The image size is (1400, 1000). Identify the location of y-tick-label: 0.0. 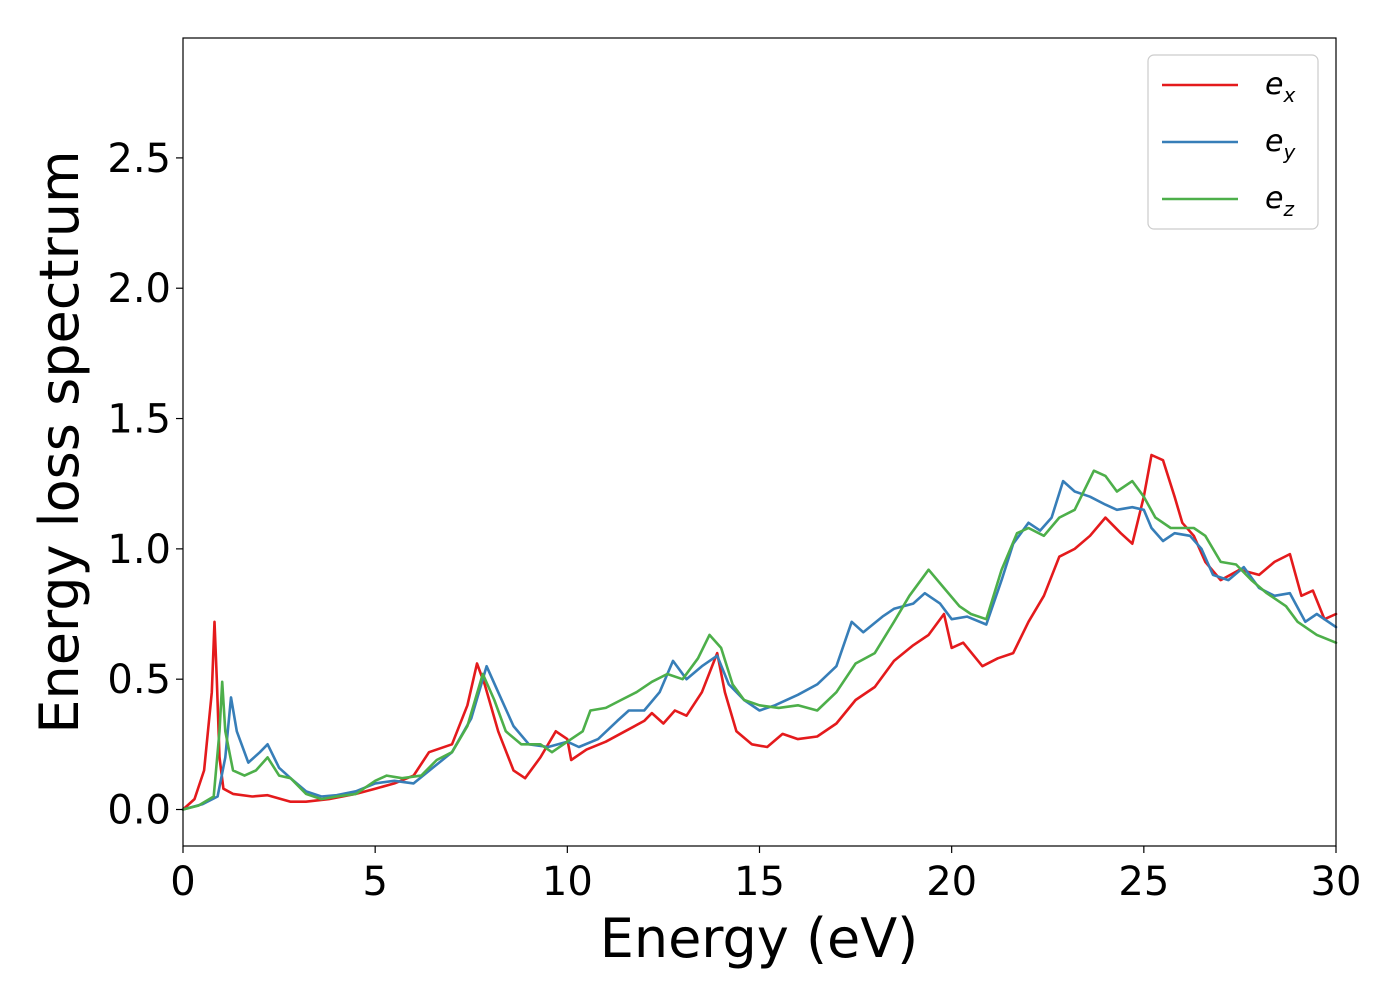
(139, 811).